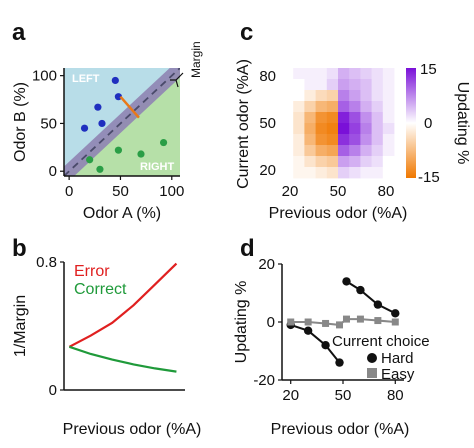  Describe the element at coordinates (19, 248) in the screenshot. I see `panel-label-b: b` at that location.